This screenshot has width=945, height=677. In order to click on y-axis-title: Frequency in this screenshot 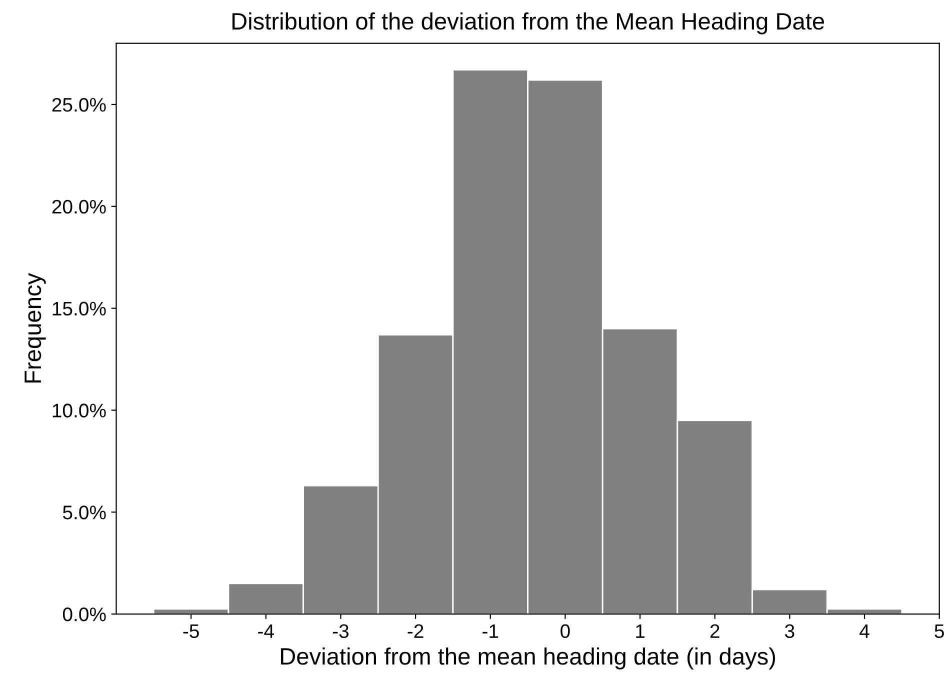, I will do `click(35, 327)`.